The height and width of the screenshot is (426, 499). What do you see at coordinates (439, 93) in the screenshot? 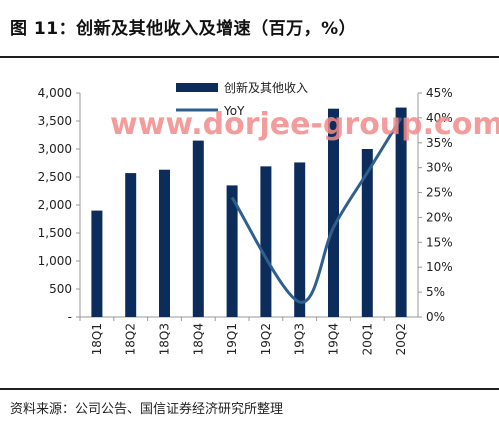
I see `y2-tick-label: 45%` at bounding box center [439, 93].